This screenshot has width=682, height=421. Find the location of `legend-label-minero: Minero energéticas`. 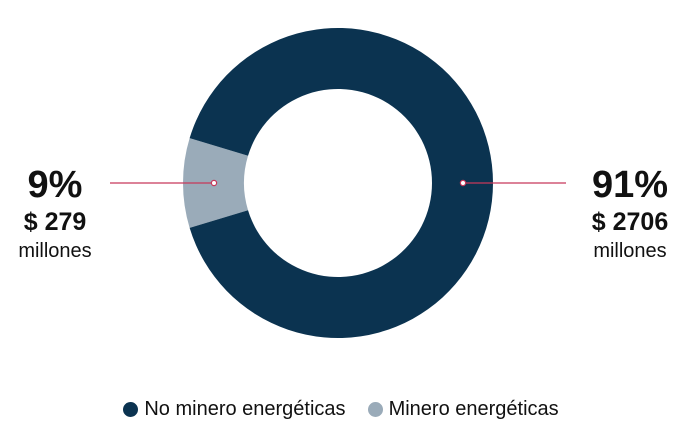

legend-label-minero: Minero energéticas is located at coordinates (473, 409).